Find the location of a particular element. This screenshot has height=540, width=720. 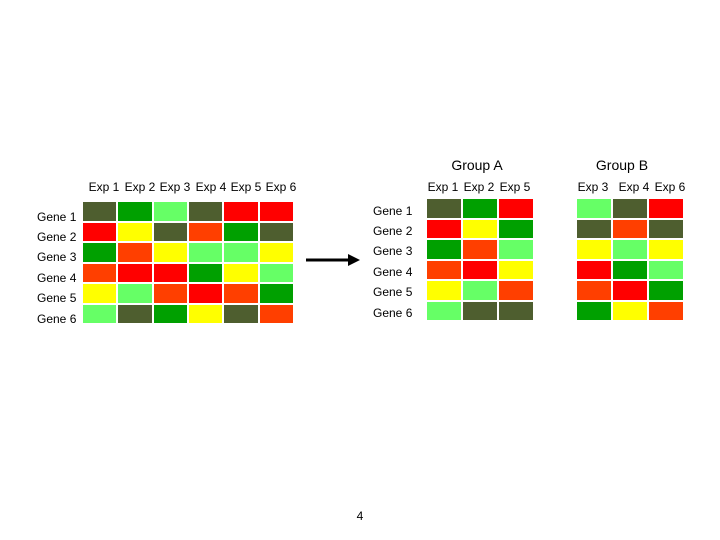

left-heatmap-grid is located at coordinates (188, 262).